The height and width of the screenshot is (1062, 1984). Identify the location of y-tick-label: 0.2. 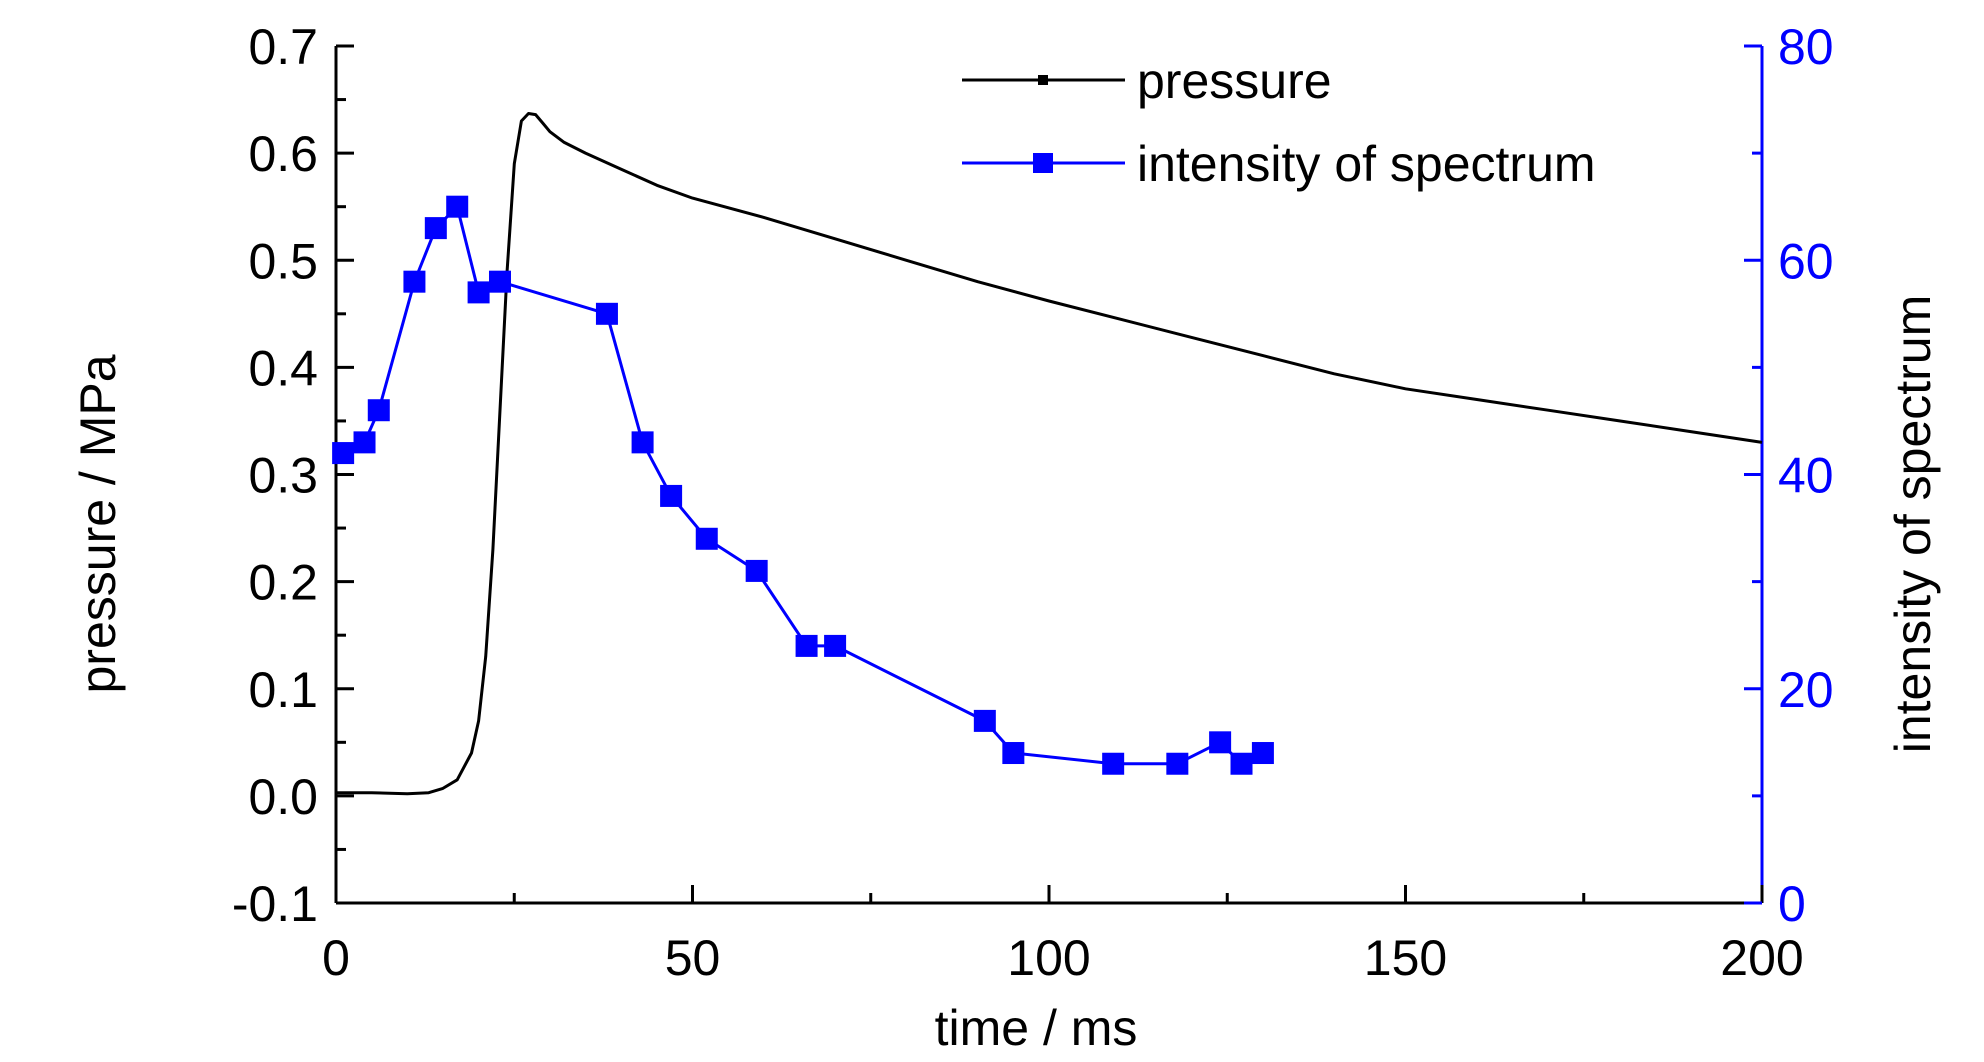
(283, 583).